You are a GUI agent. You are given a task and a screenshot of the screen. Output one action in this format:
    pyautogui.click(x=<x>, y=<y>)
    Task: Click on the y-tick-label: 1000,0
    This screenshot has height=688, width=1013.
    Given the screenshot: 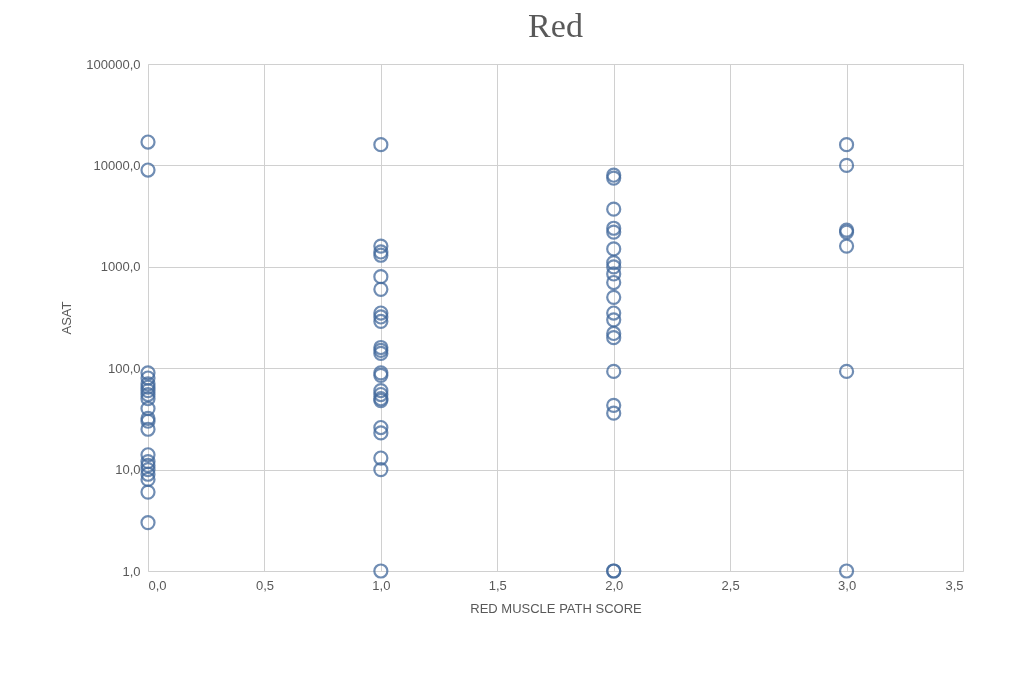 What is the action you would take?
    pyautogui.click(x=120, y=267)
    